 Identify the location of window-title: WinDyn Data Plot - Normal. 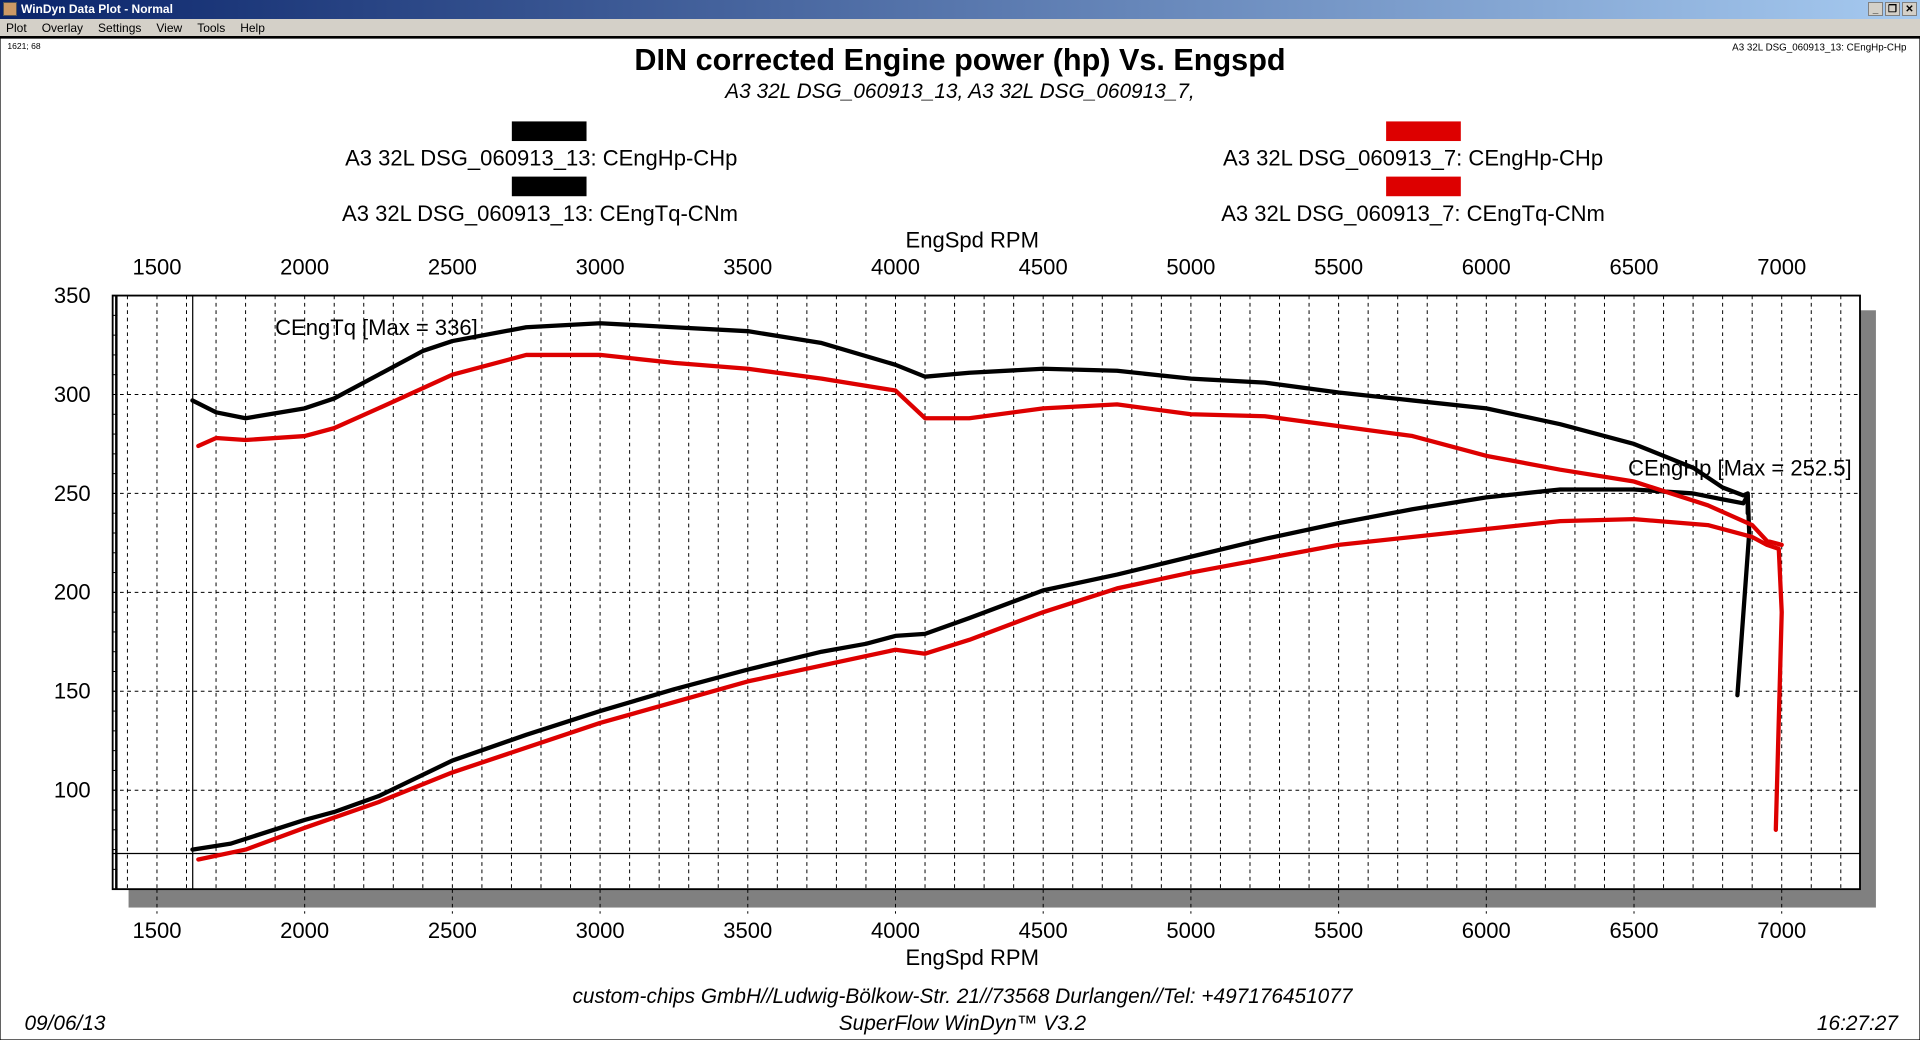
(97, 9).